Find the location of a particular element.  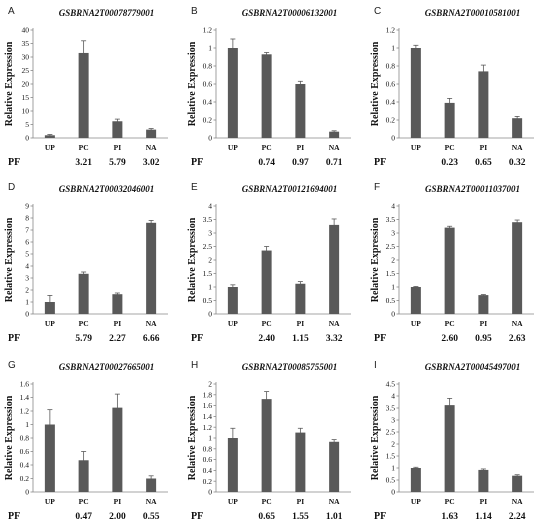

pf-value: 1.55 is located at coordinates (300, 517).